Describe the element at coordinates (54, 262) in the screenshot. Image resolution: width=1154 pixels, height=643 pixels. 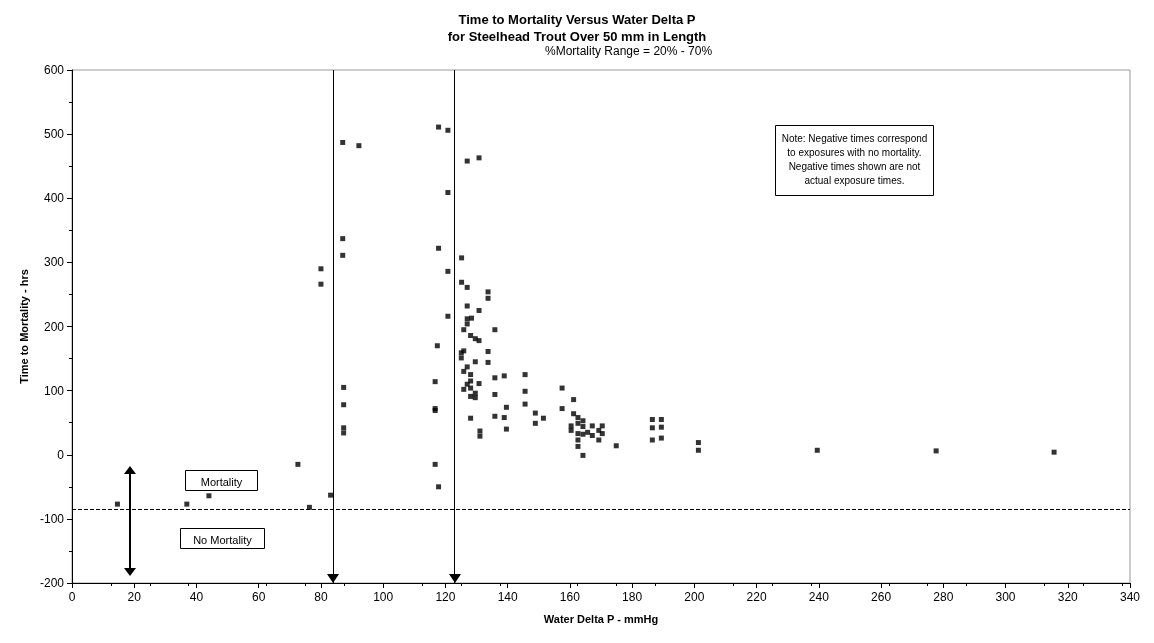
I see `y-tick-label: 300` at that location.